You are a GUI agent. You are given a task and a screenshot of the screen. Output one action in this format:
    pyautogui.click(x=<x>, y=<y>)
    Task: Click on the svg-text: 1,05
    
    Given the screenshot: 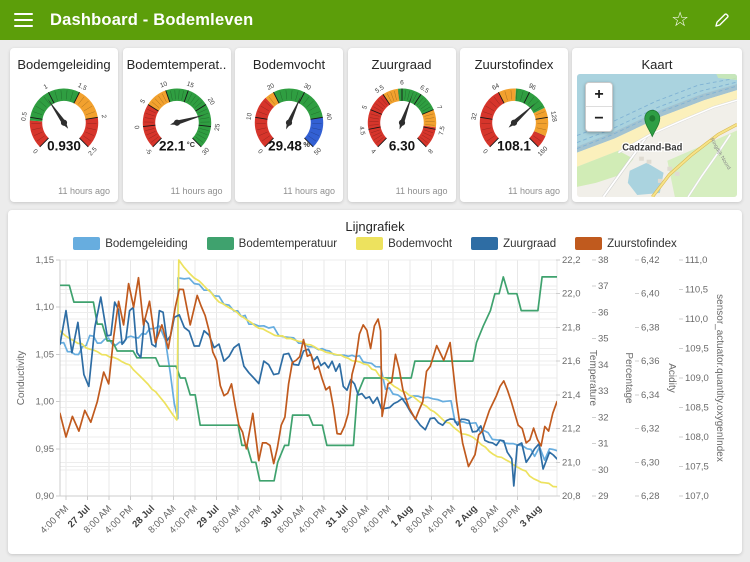 What is the action you would take?
    pyautogui.click(x=45, y=354)
    